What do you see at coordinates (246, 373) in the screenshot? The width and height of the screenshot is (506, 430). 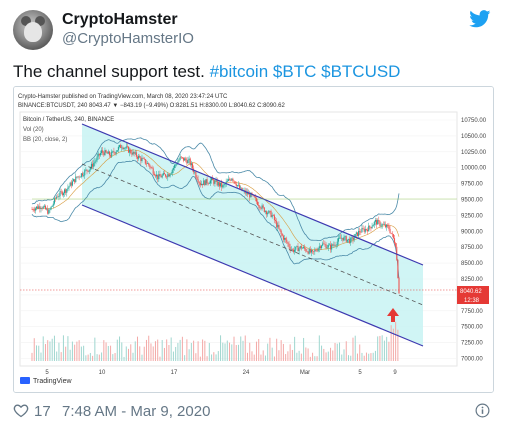 I see `x-tick-label: 24` at bounding box center [246, 373].